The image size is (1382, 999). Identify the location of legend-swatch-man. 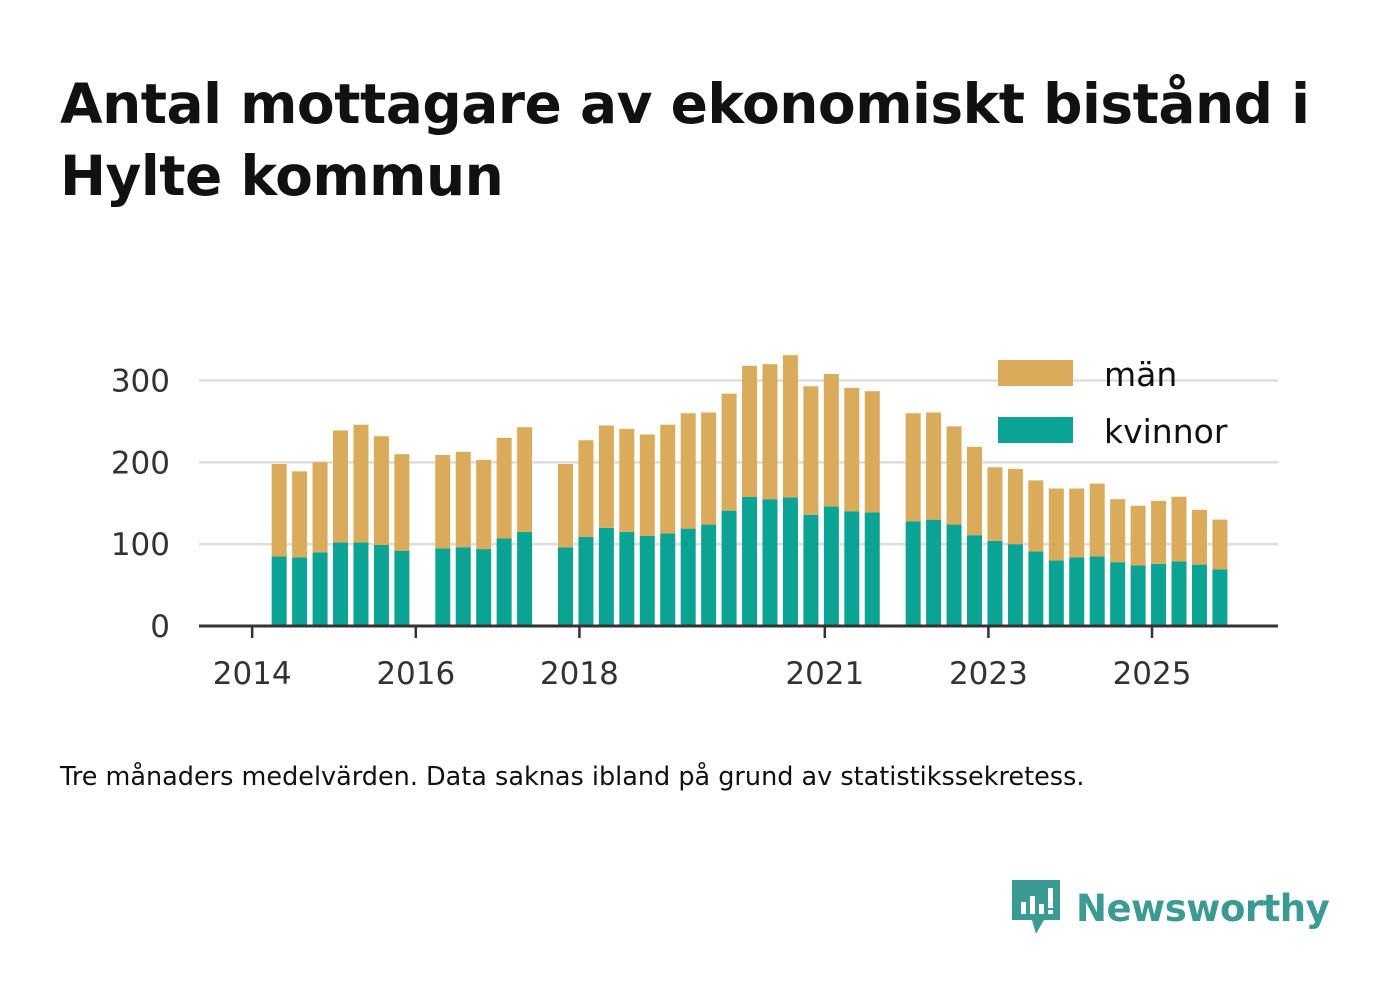
(1035, 373).